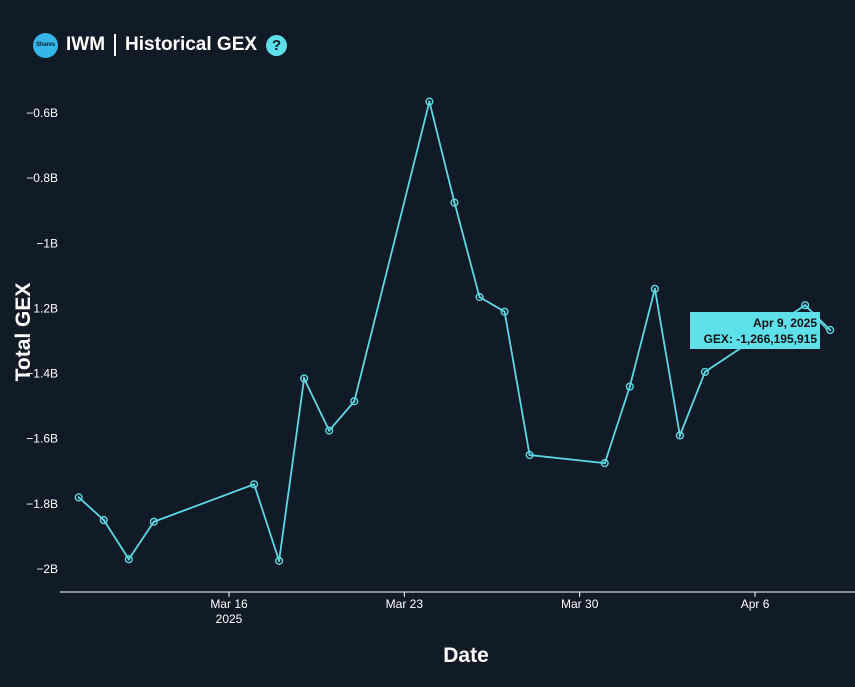  Describe the element at coordinates (42, 113) in the screenshot. I see `y-tick-label: −0.6B` at that location.